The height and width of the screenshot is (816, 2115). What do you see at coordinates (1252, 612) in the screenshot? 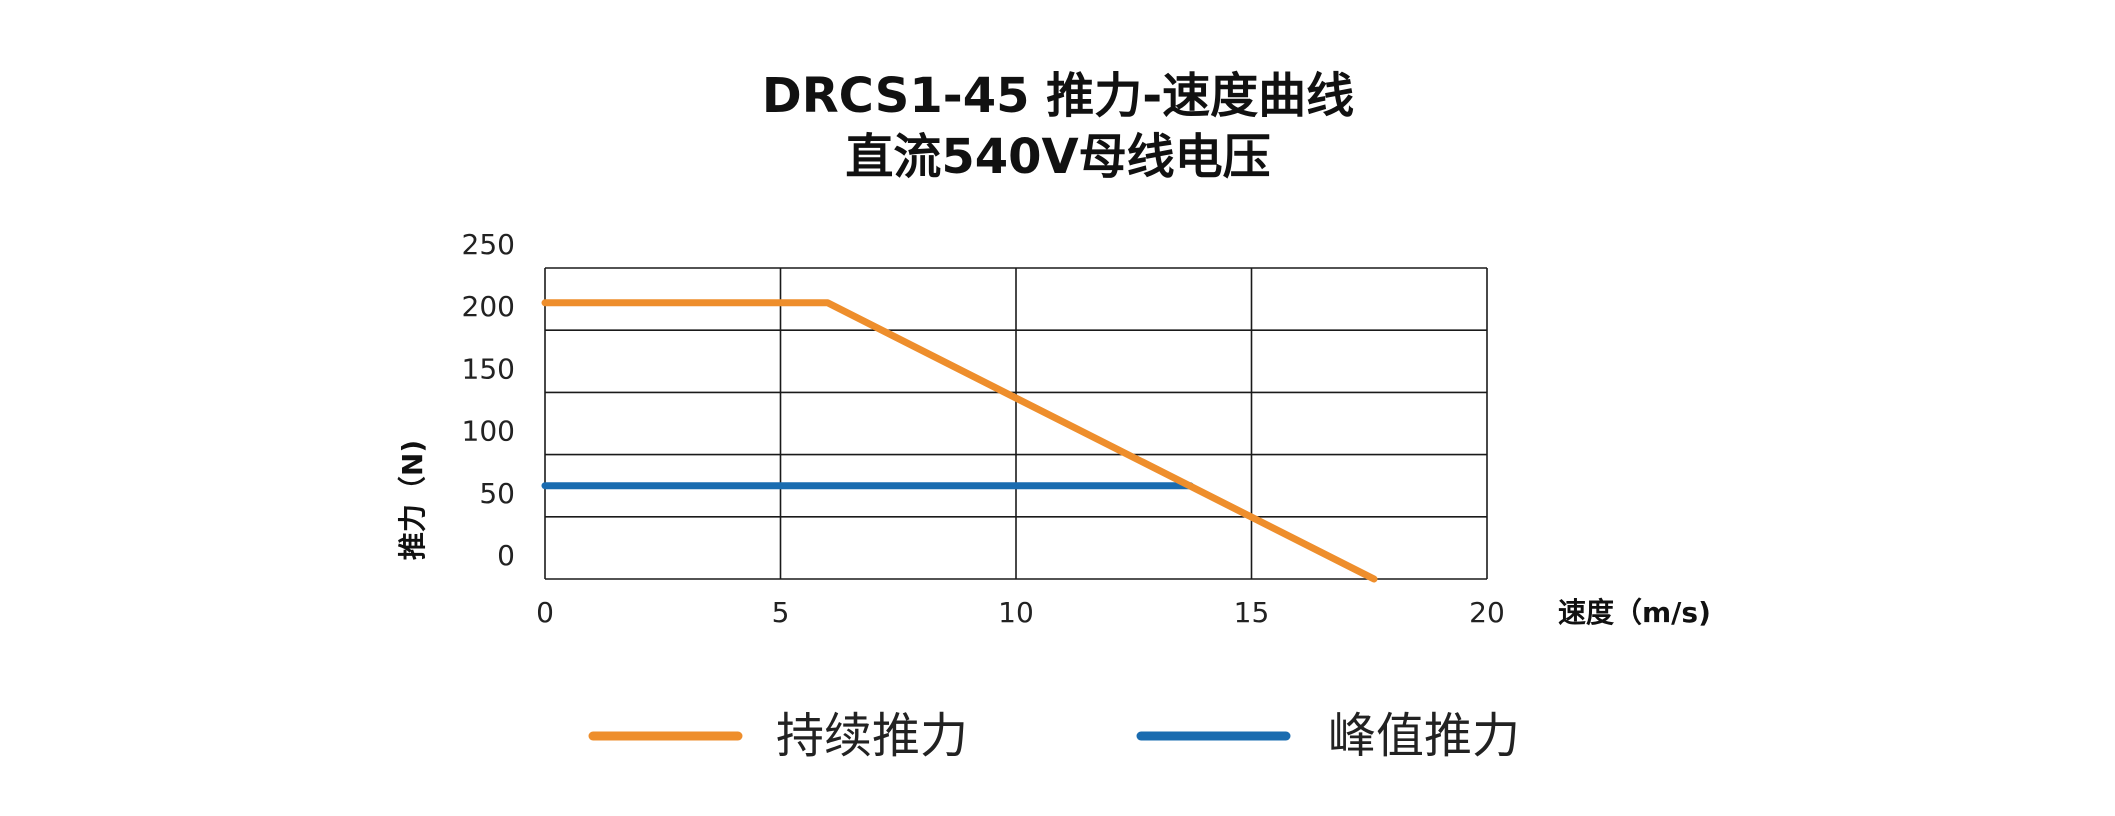
I see `x-tick-label: 15` at bounding box center [1252, 612].